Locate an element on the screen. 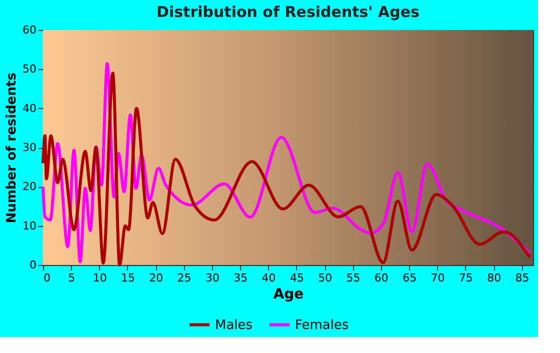 This screenshot has height=353, width=560. x-tick-label: 65 is located at coordinates (409, 278).